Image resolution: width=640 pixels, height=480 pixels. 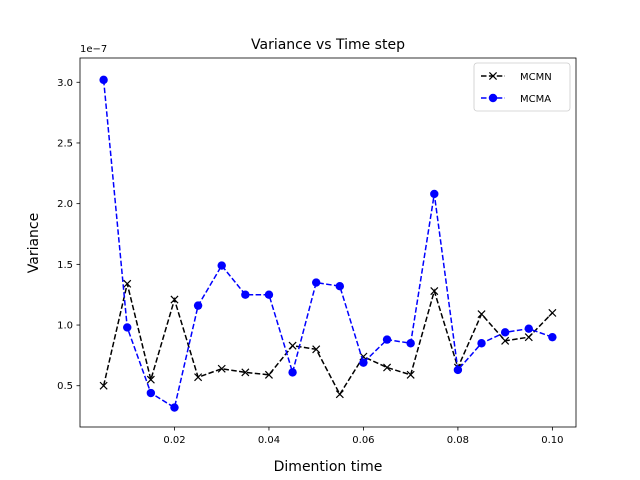 What do you see at coordinates (328, 467) in the screenshot?
I see `x-axis-title: Dimention time` at bounding box center [328, 467].